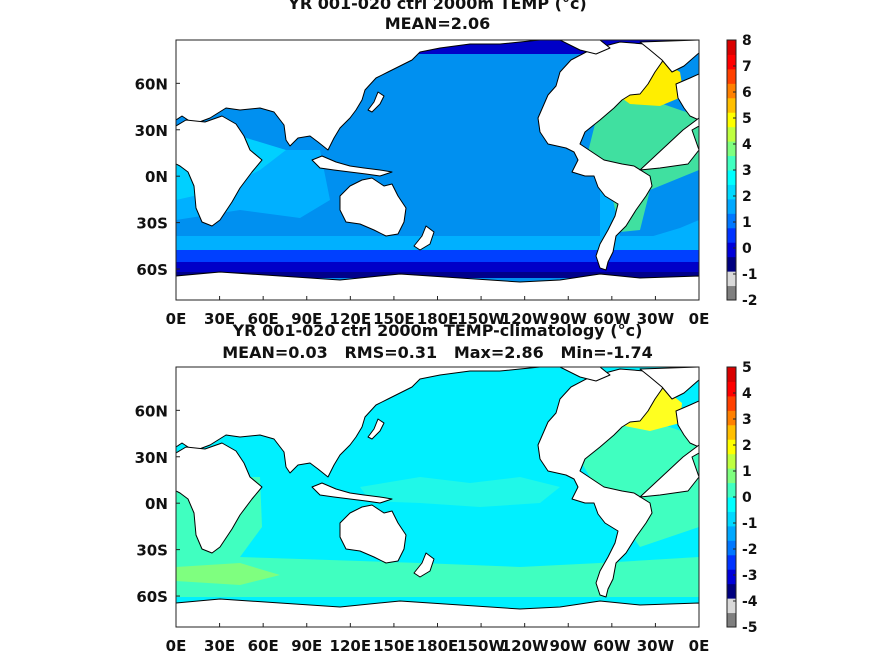 Image resolution: width=875 pixels, height=656 pixels. Describe the element at coordinates (747, 67) in the screenshot. I see `colorbar-tick-label: 7` at that location.